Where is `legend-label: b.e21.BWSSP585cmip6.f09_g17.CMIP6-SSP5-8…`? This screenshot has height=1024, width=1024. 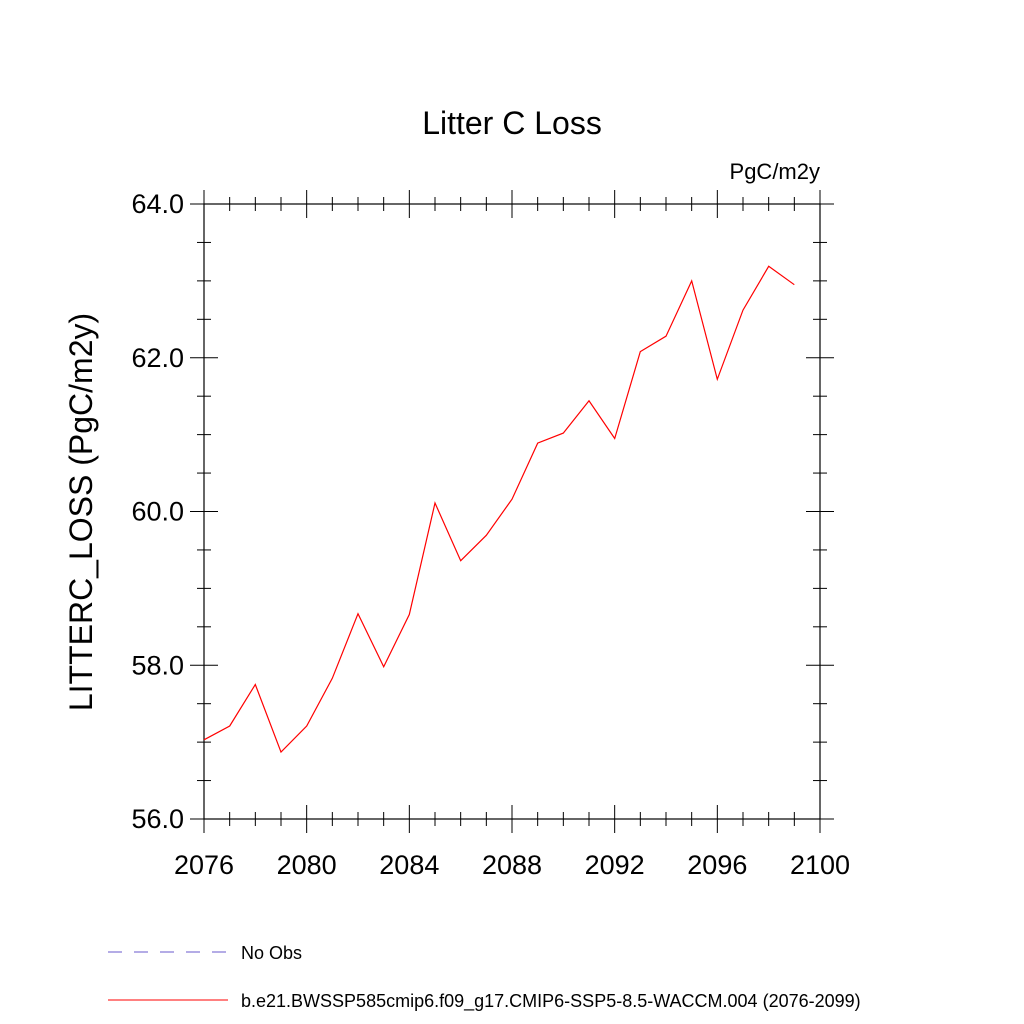
legend-label: b.e21.BWSSP585cmip6.f09_g17.CMIP6-SSP5-8… is located at coordinates (551, 1001).